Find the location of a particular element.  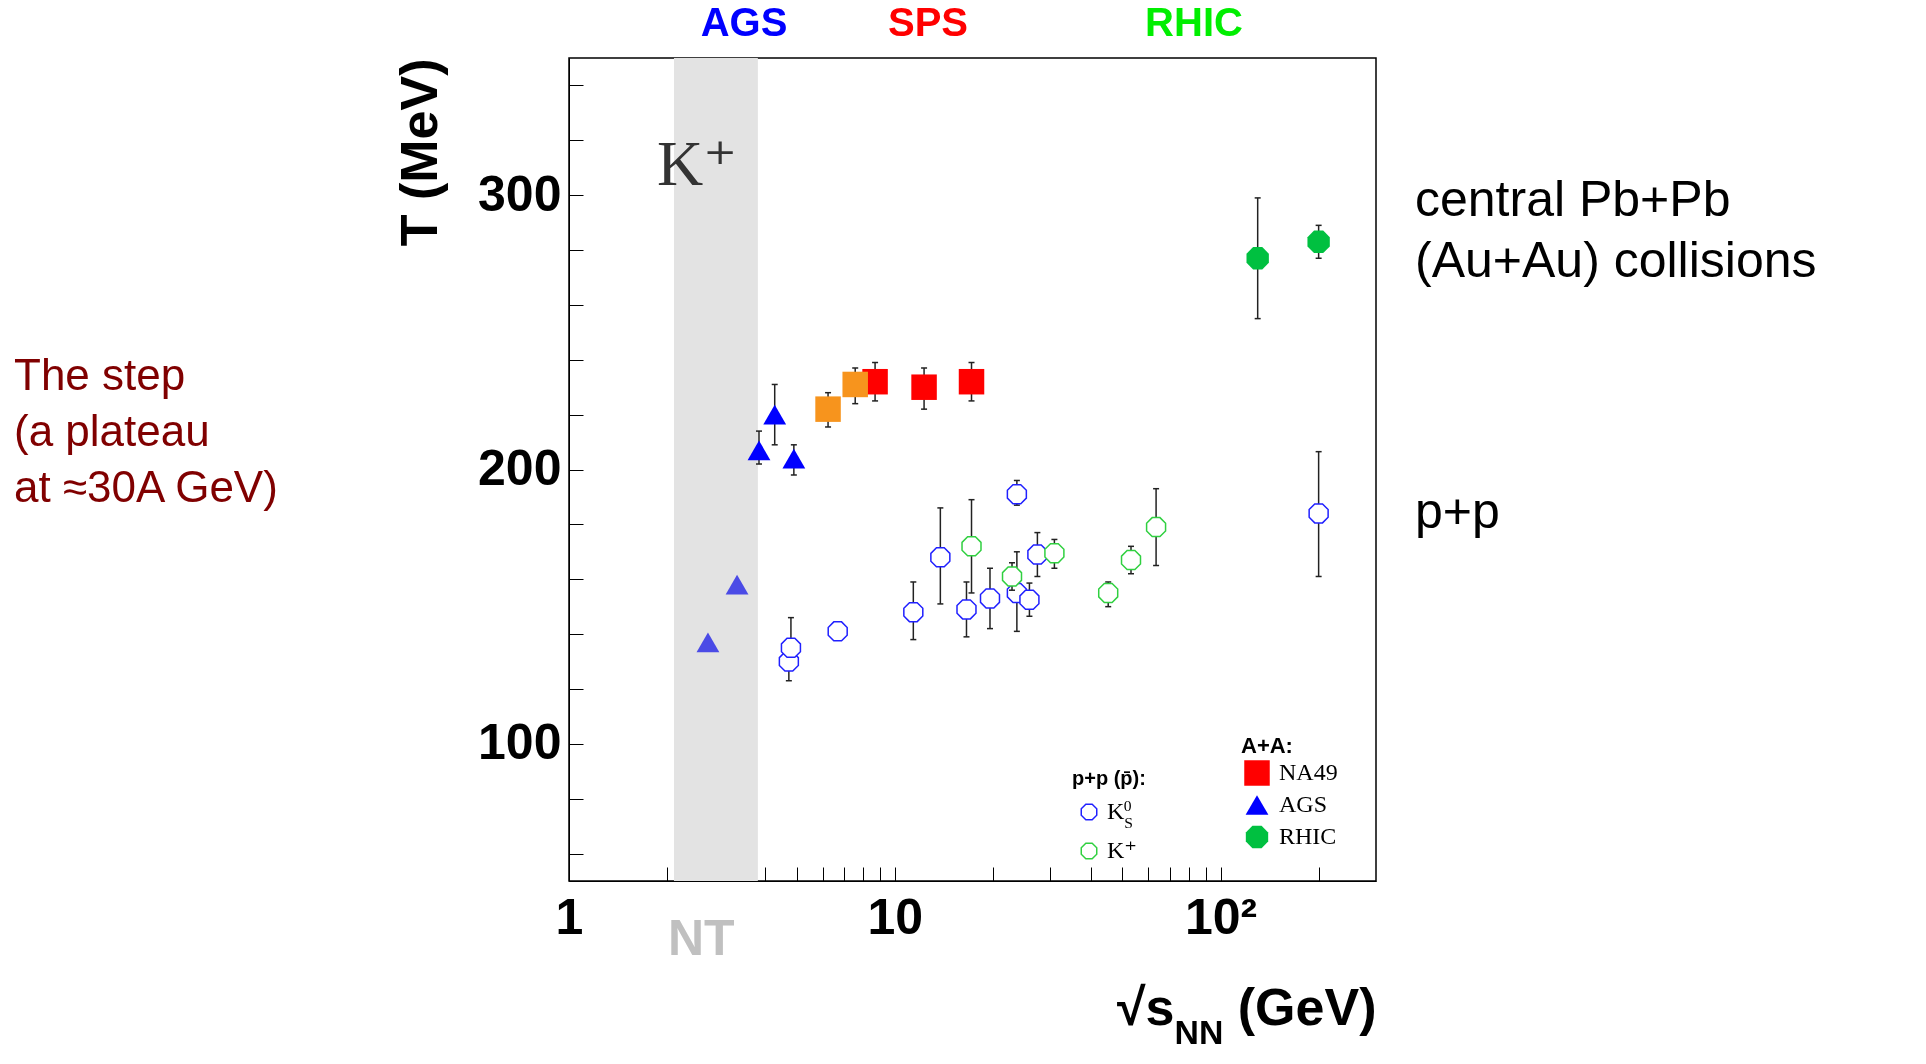

y-tick-label: 300 is located at coordinates (520, 193).